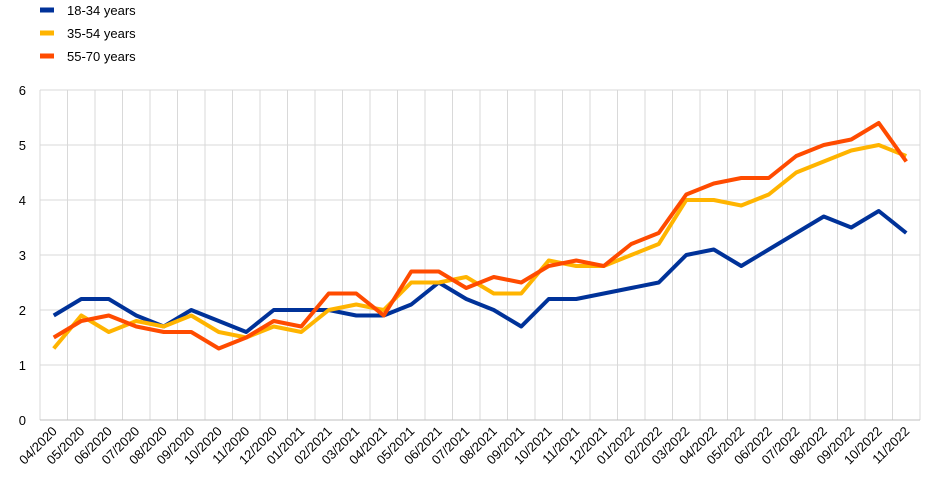 This screenshot has height=495, width=948. Describe the element at coordinates (22, 90) in the screenshot. I see `y-tick-label: 6` at that location.